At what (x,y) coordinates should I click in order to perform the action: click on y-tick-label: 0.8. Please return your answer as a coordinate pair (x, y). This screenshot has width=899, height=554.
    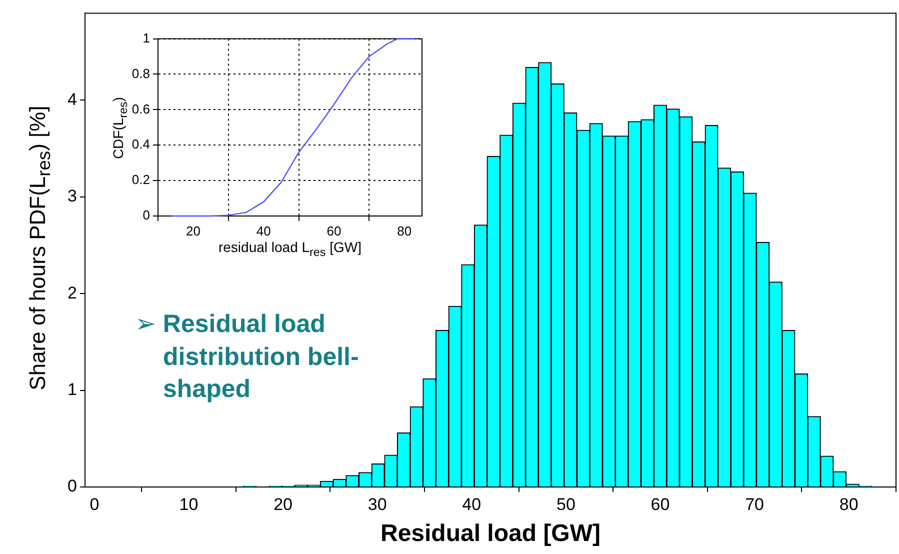
    Looking at the image, I should click on (141, 73).